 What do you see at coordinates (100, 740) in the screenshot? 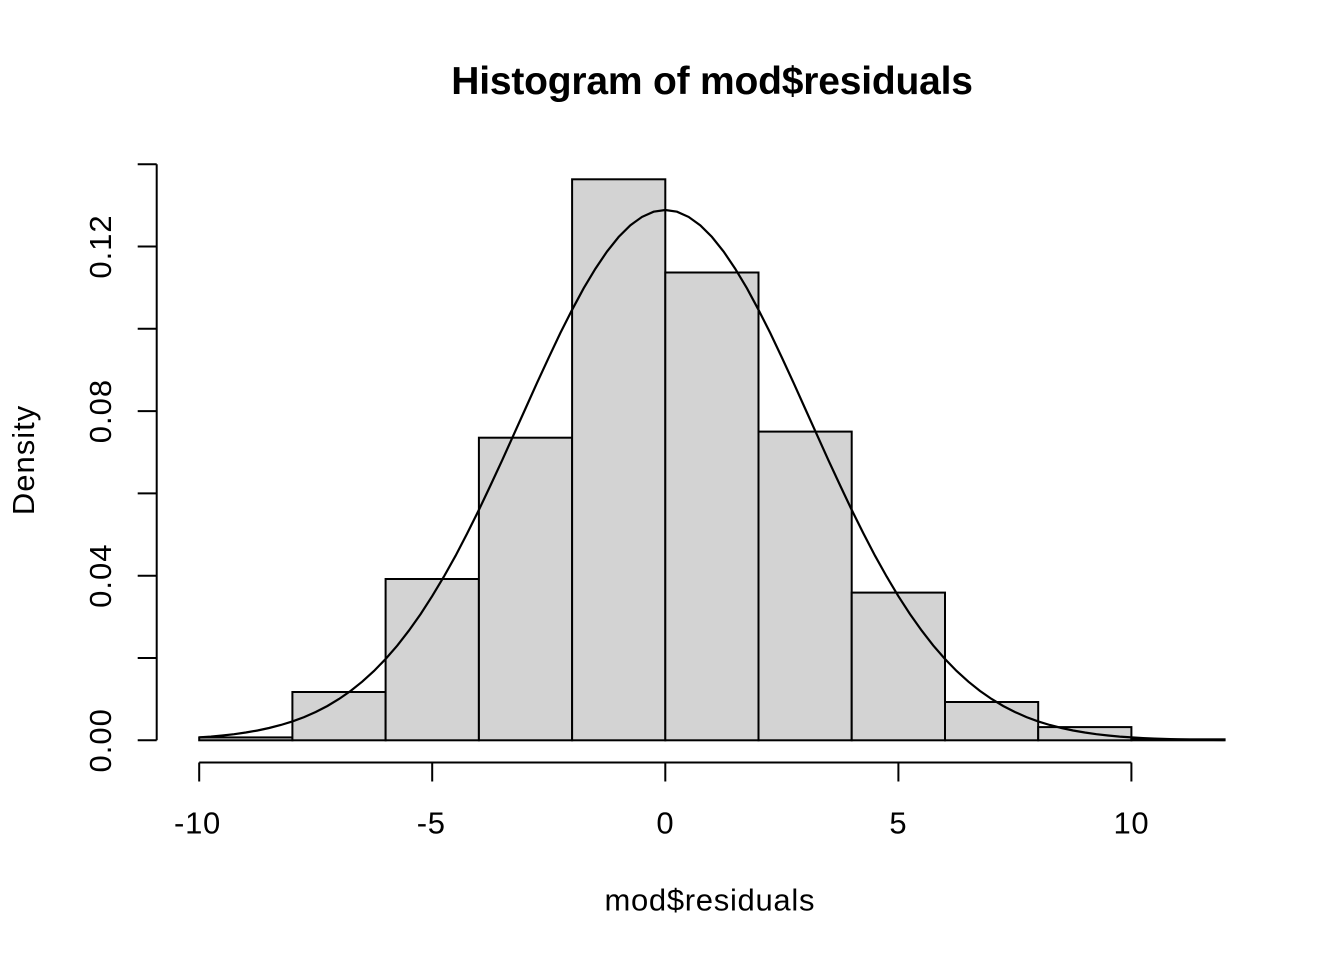
I see `svg-text: 0.00` at bounding box center [100, 740].